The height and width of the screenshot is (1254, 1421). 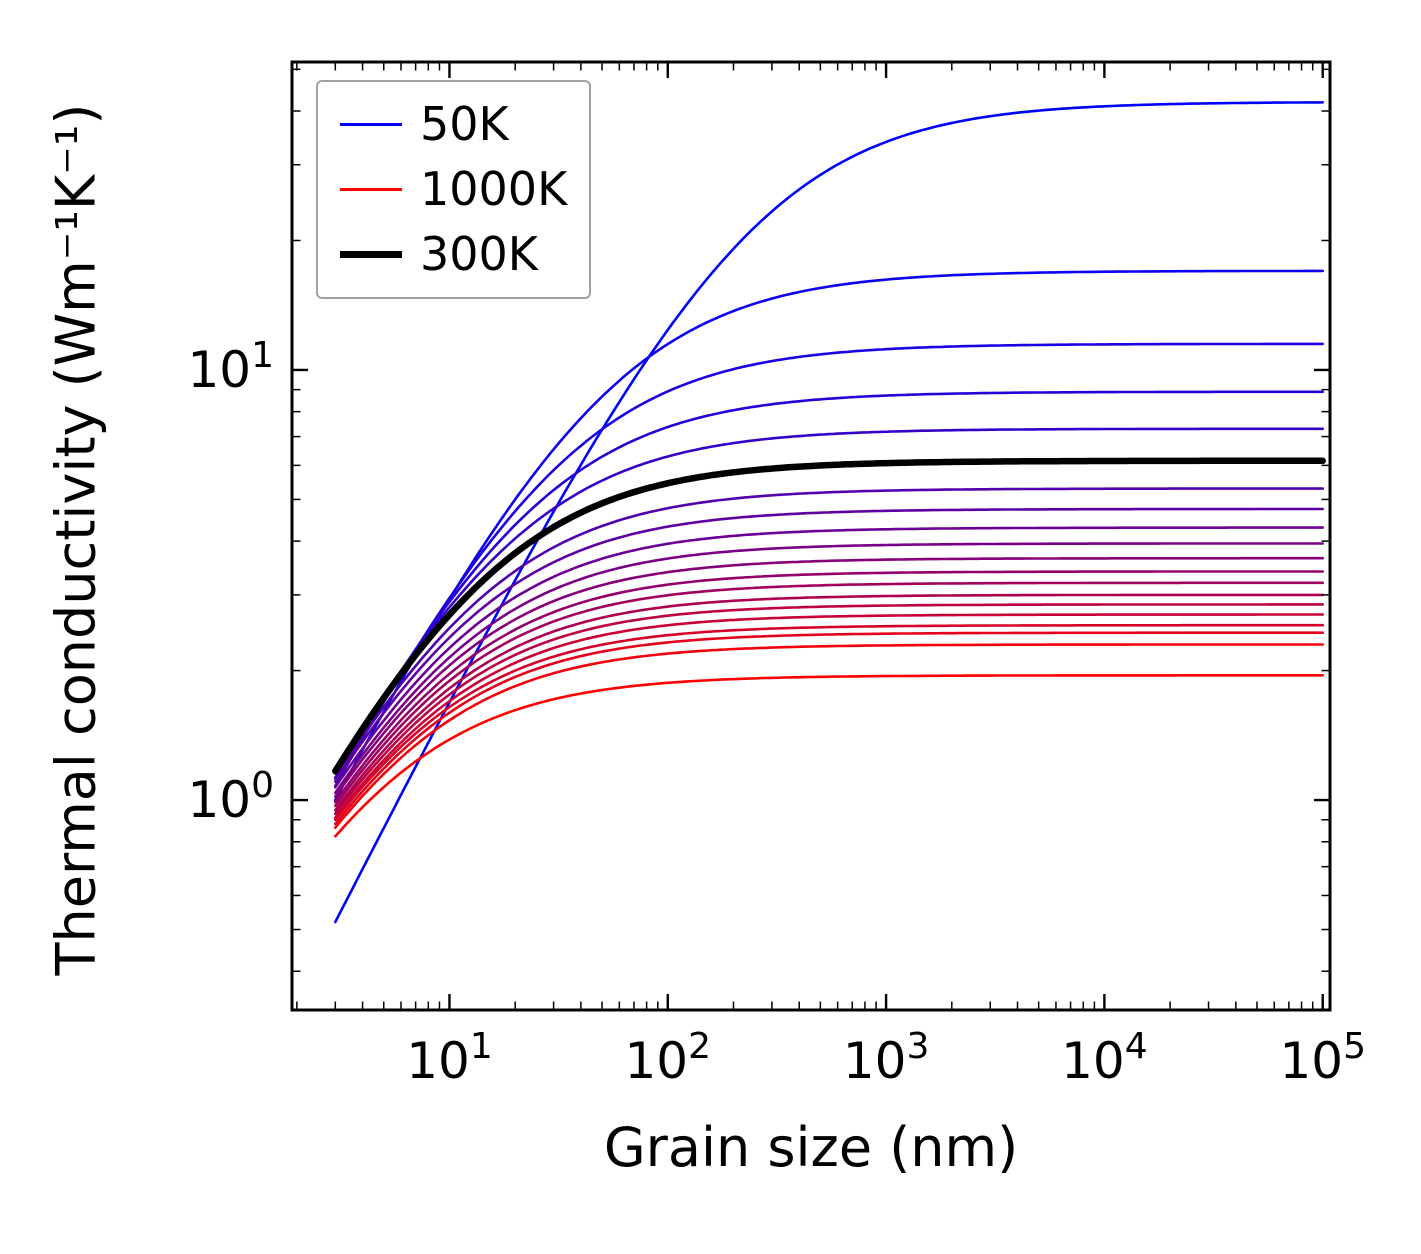 I want to click on series-line-800K, so click(x=829, y=716).